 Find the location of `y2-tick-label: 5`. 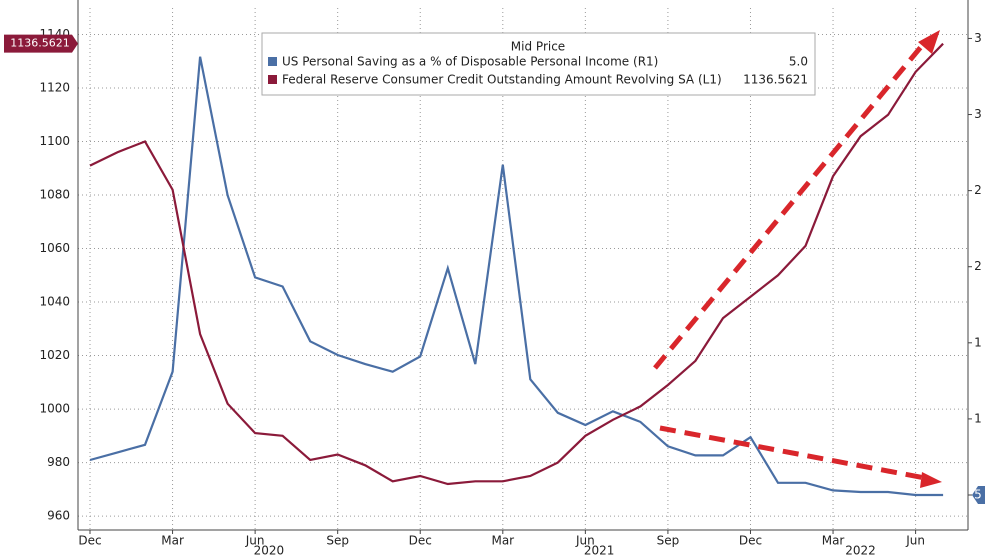

y2-tick-label: 5 is located at coordinates (978, 494).